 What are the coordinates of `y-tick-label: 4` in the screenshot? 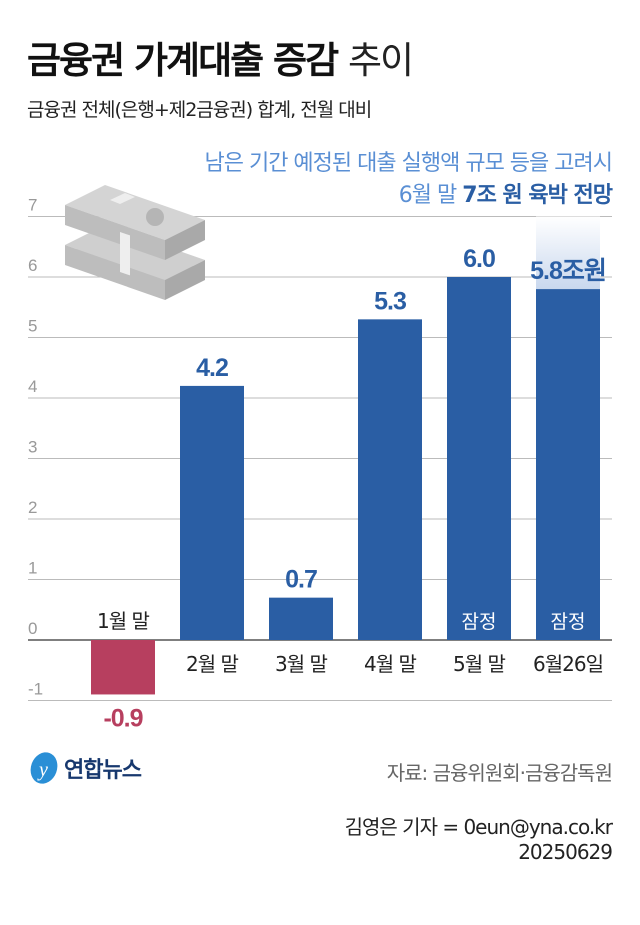 It's located at (32, 386).